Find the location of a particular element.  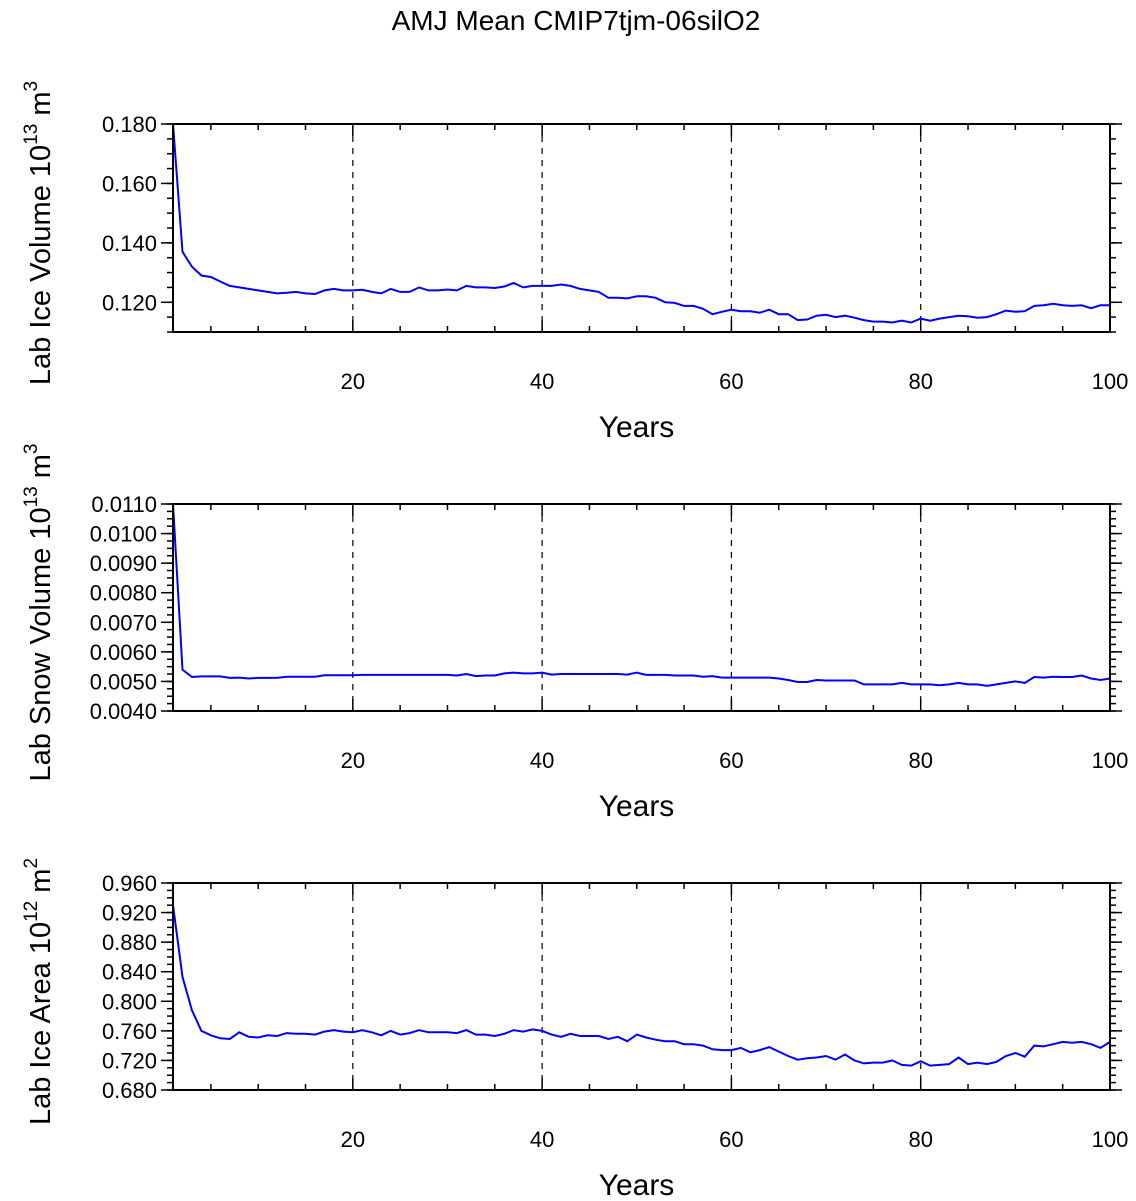

y-tick-label: 0.0090 is located at coordinates (123, 563).